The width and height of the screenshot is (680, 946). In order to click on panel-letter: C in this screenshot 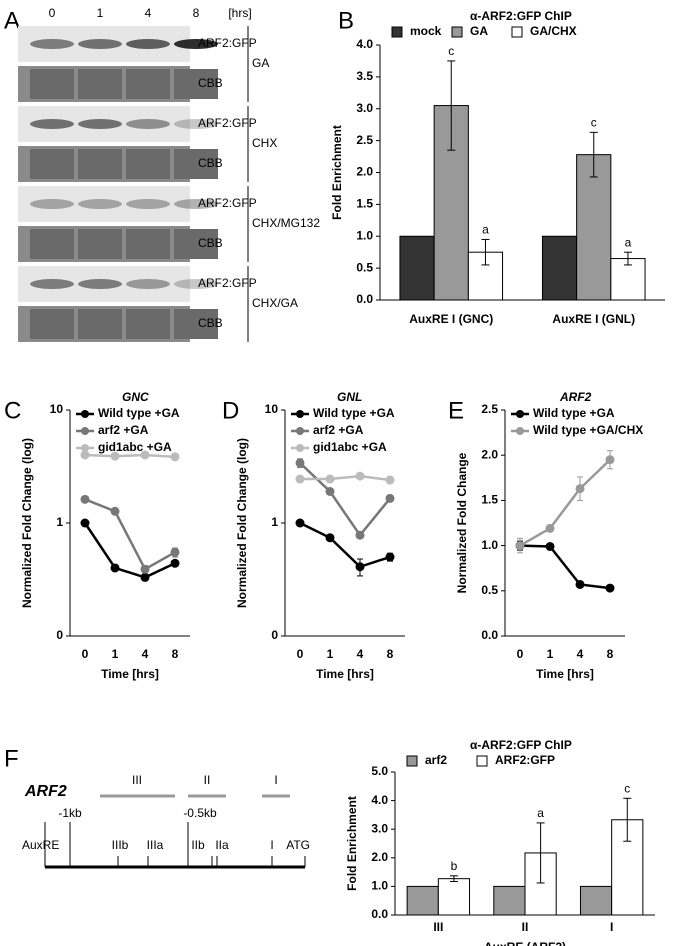, I will do `click(12, 410)`.